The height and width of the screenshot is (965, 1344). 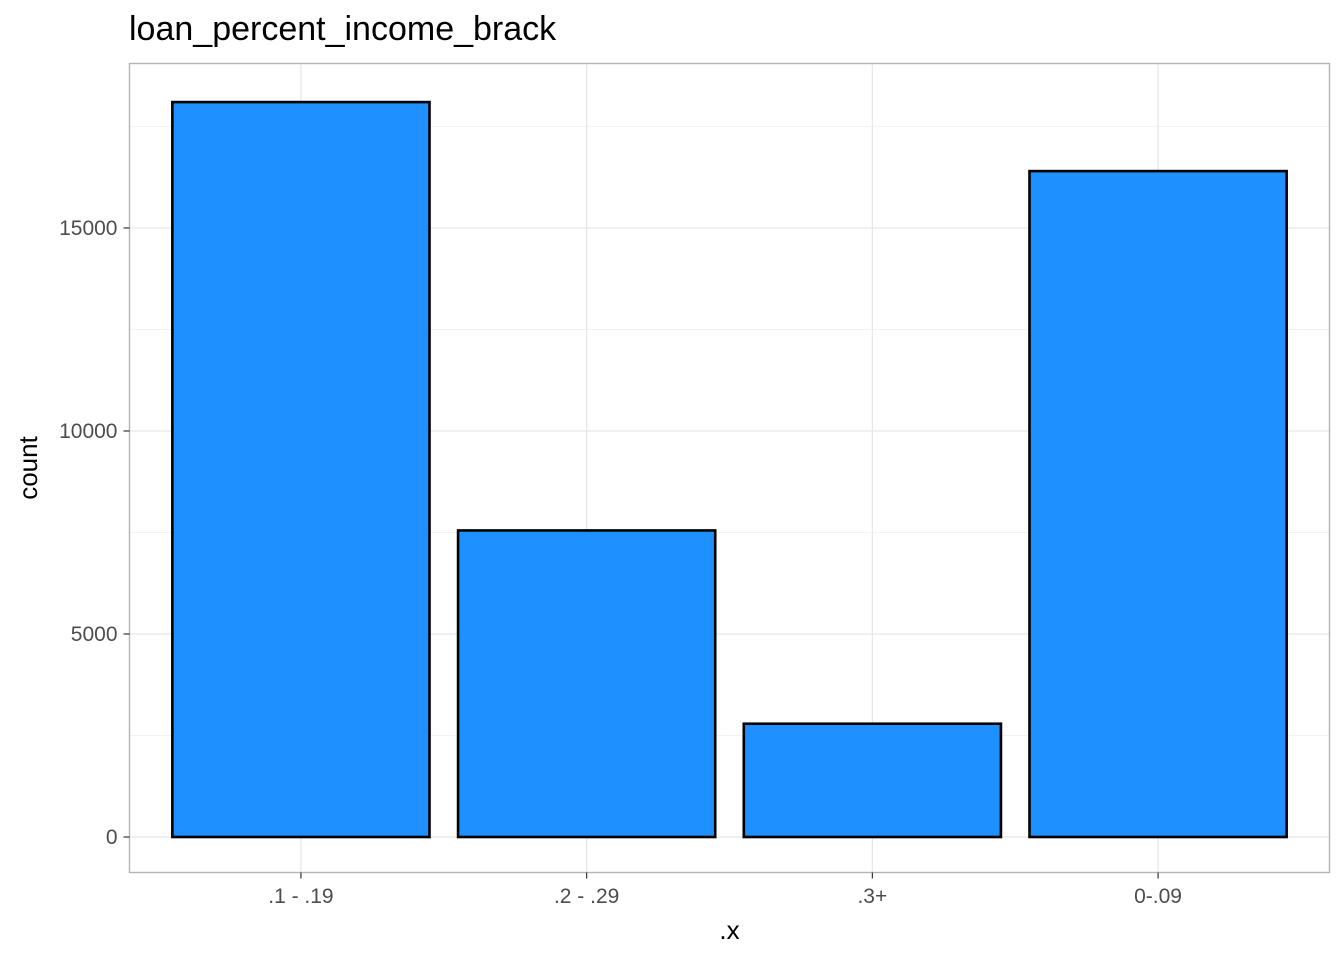 What do you see at coordinates (343, 29) in the screenshot?
I see `chart-title: loan_percent_income_brack` at bounding box center [343, 29].